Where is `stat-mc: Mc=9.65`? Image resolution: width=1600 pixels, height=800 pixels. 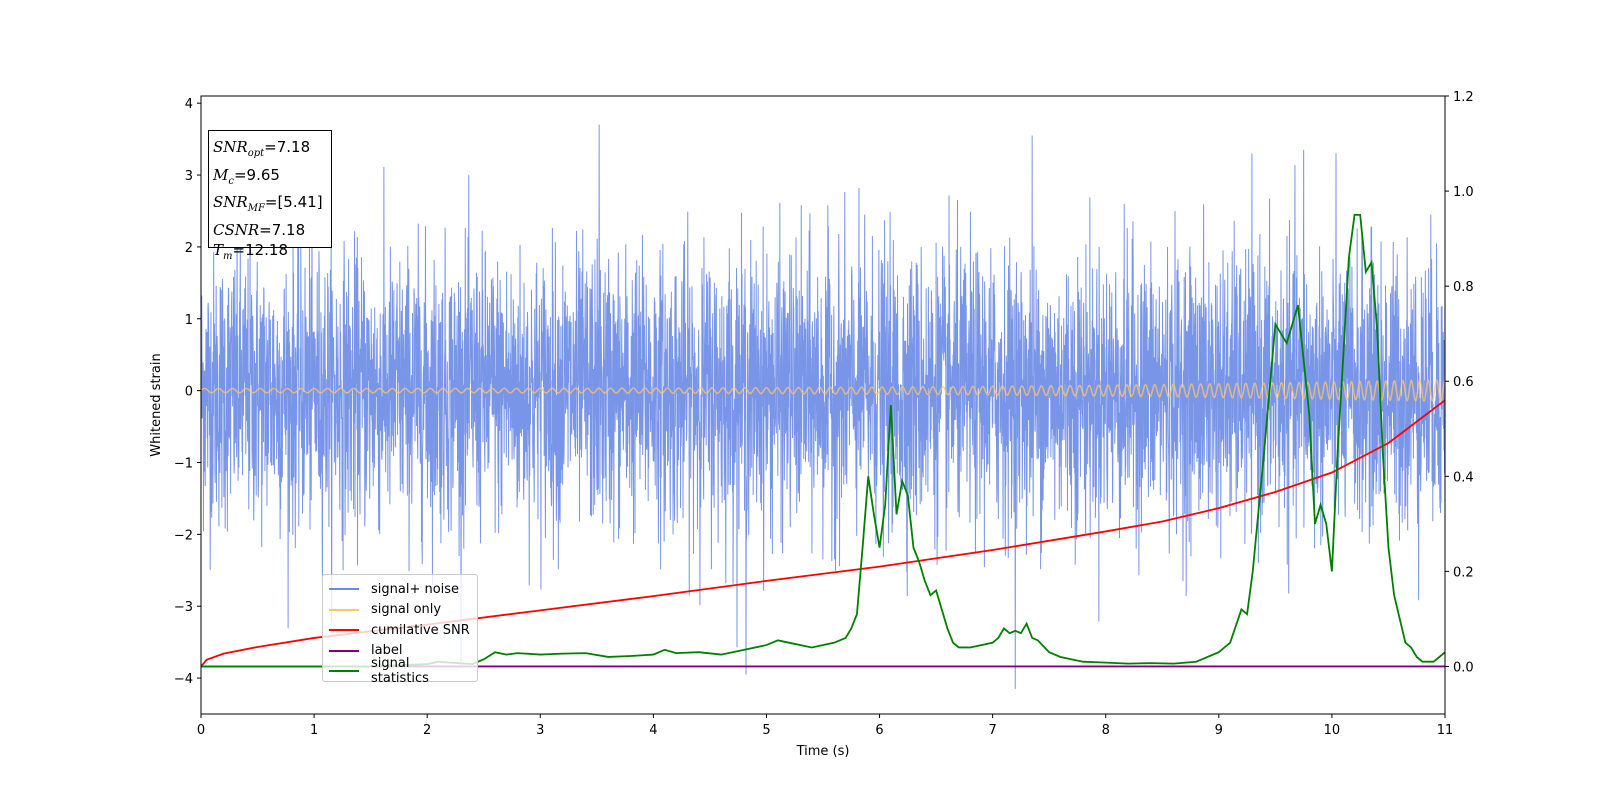 stat-mc: Mc=9.65 is located at coordinates (246, 176).